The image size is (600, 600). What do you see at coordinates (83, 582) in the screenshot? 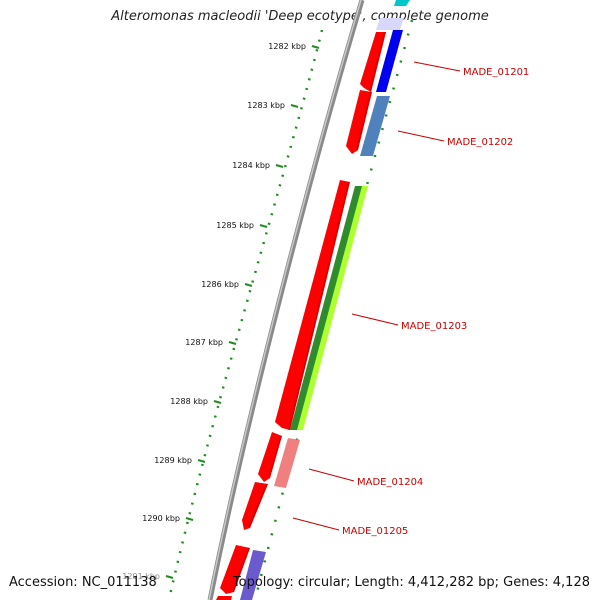
I see `accession-label: Accession: NC_011138` at bounding box center [83, 582].